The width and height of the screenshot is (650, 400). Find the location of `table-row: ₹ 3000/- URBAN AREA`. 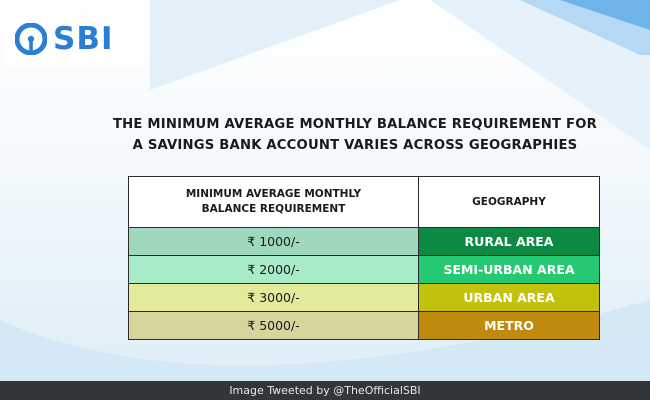

table-row: ₹ 3000/- URBAN AREA is located at coordinates (364, 297).